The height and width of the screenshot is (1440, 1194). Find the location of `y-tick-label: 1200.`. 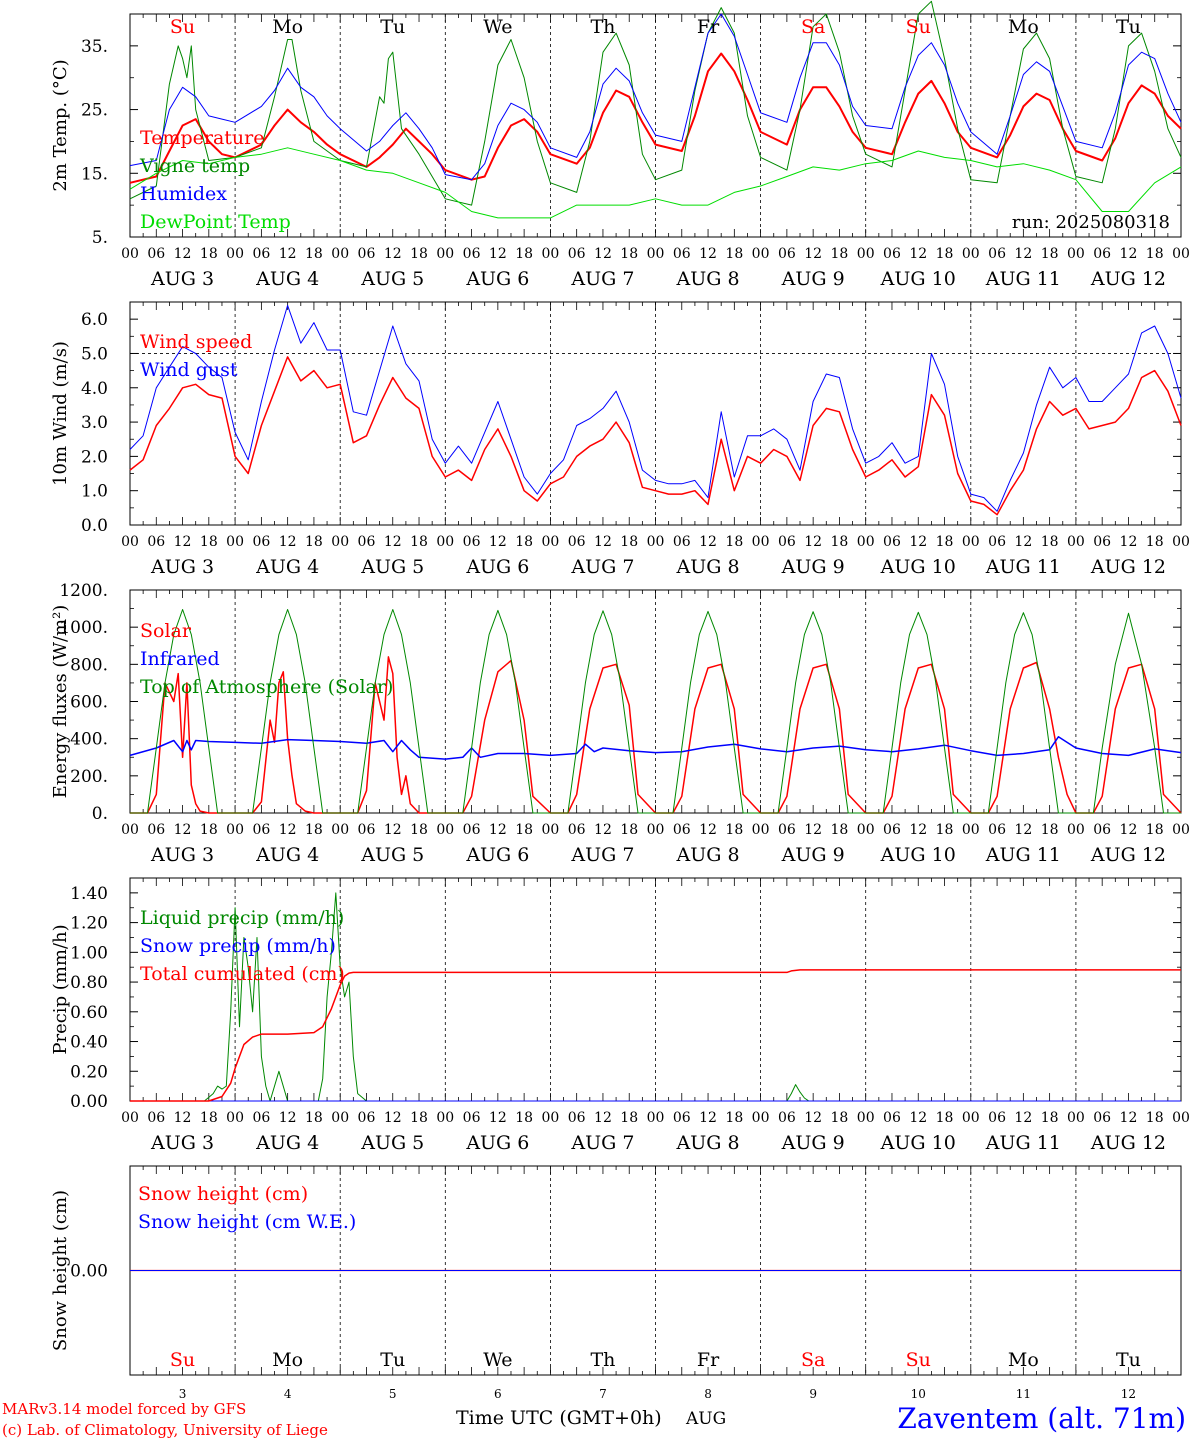

y-tick-label: 1200. is located at coordinates (83, 591).